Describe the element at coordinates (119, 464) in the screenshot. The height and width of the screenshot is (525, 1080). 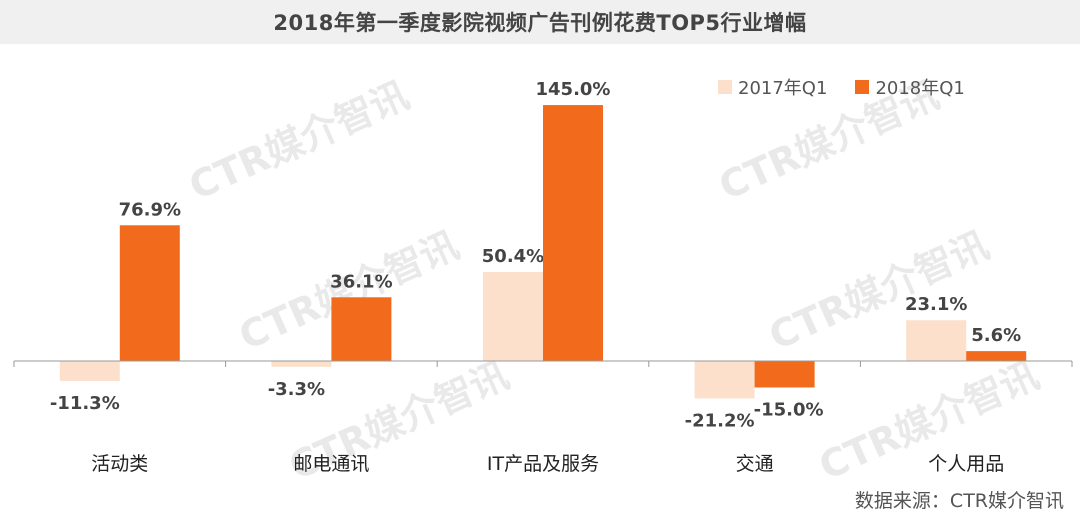
I see `category-label: 活动类` at that location.